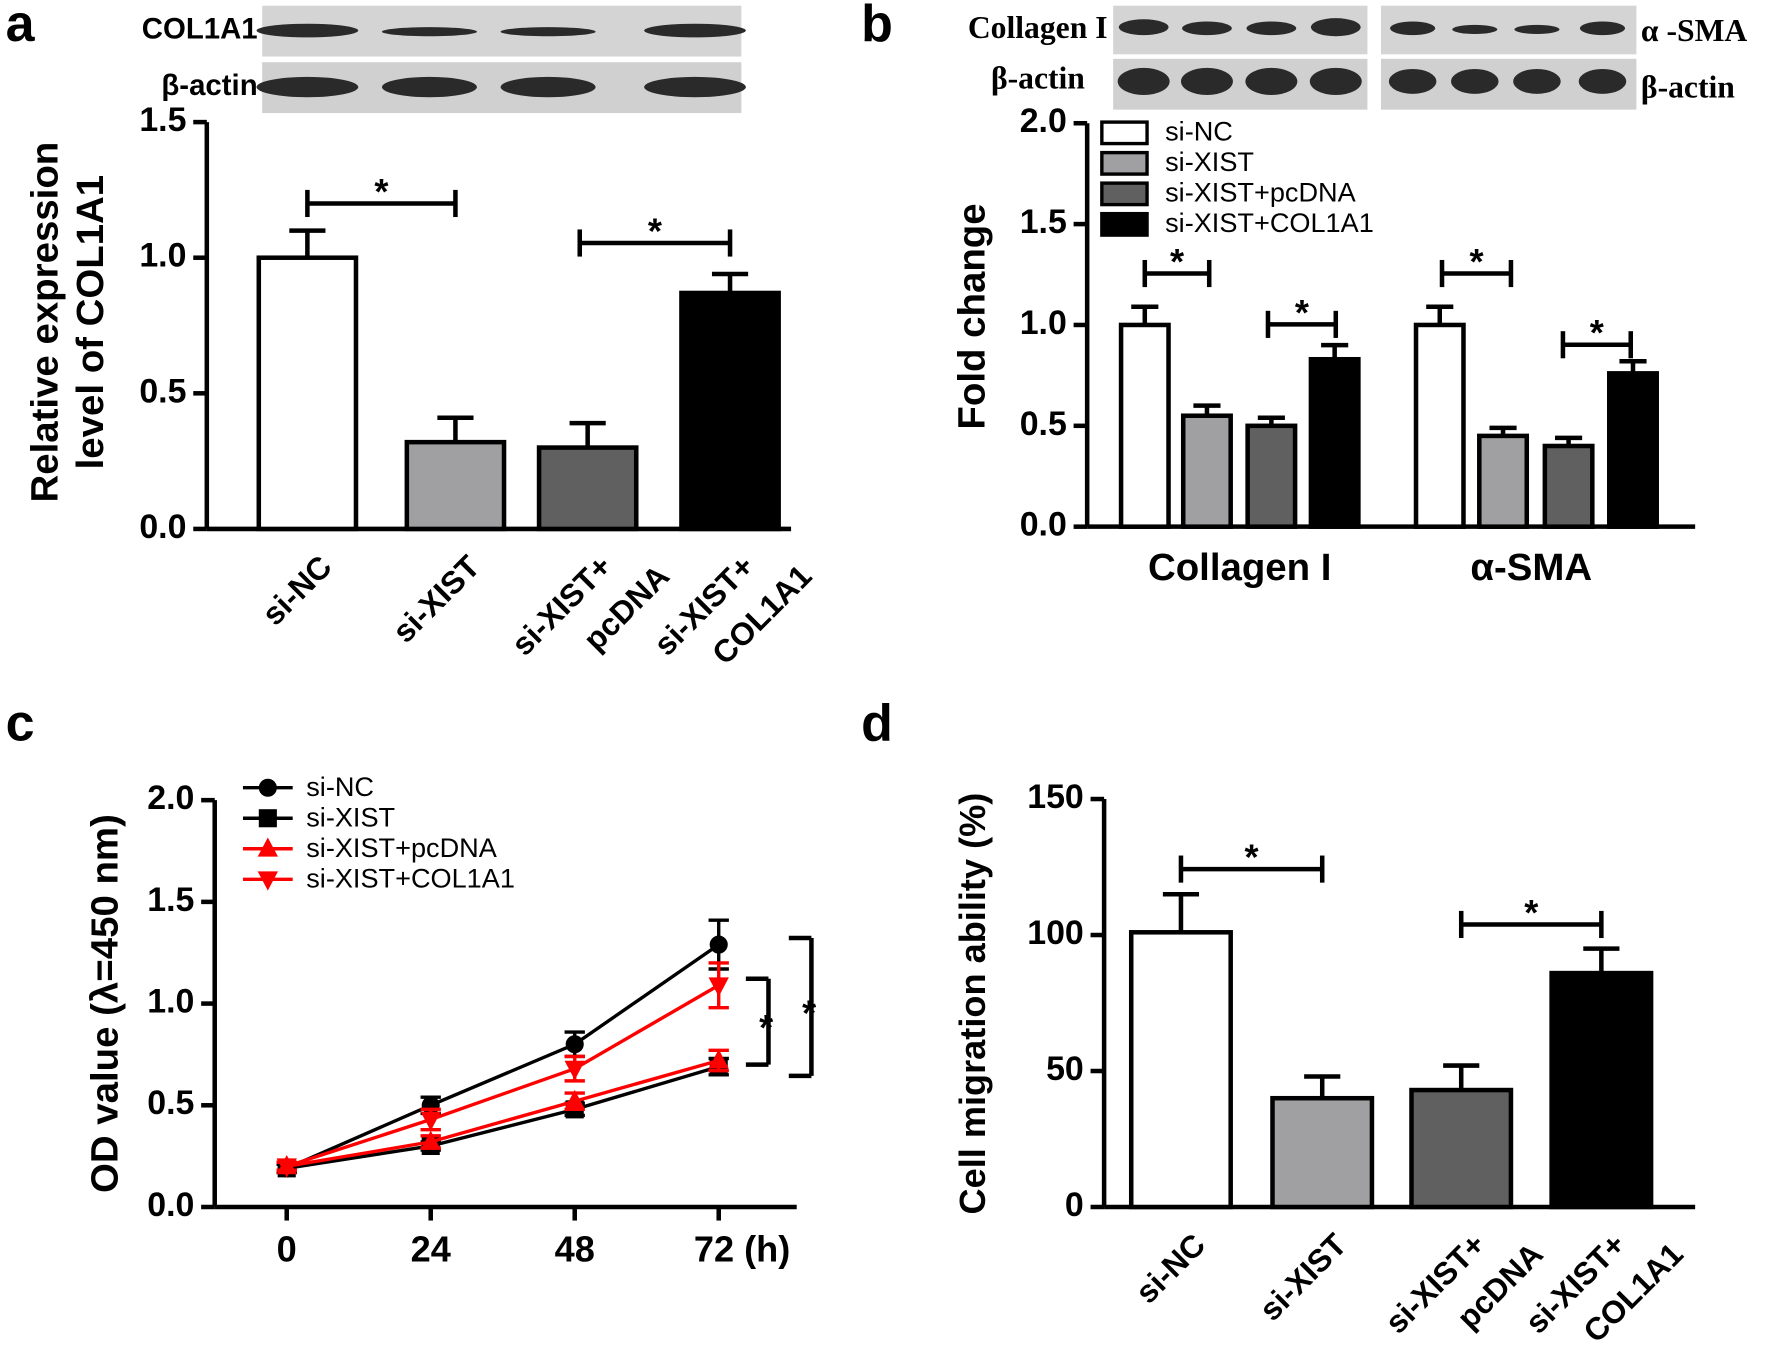 The height and width of the screenshot is (1363, 1772). Describe the element at coordinates (971, 316) in the screenshot. I see `y-axis-label: Fold change` at that location.